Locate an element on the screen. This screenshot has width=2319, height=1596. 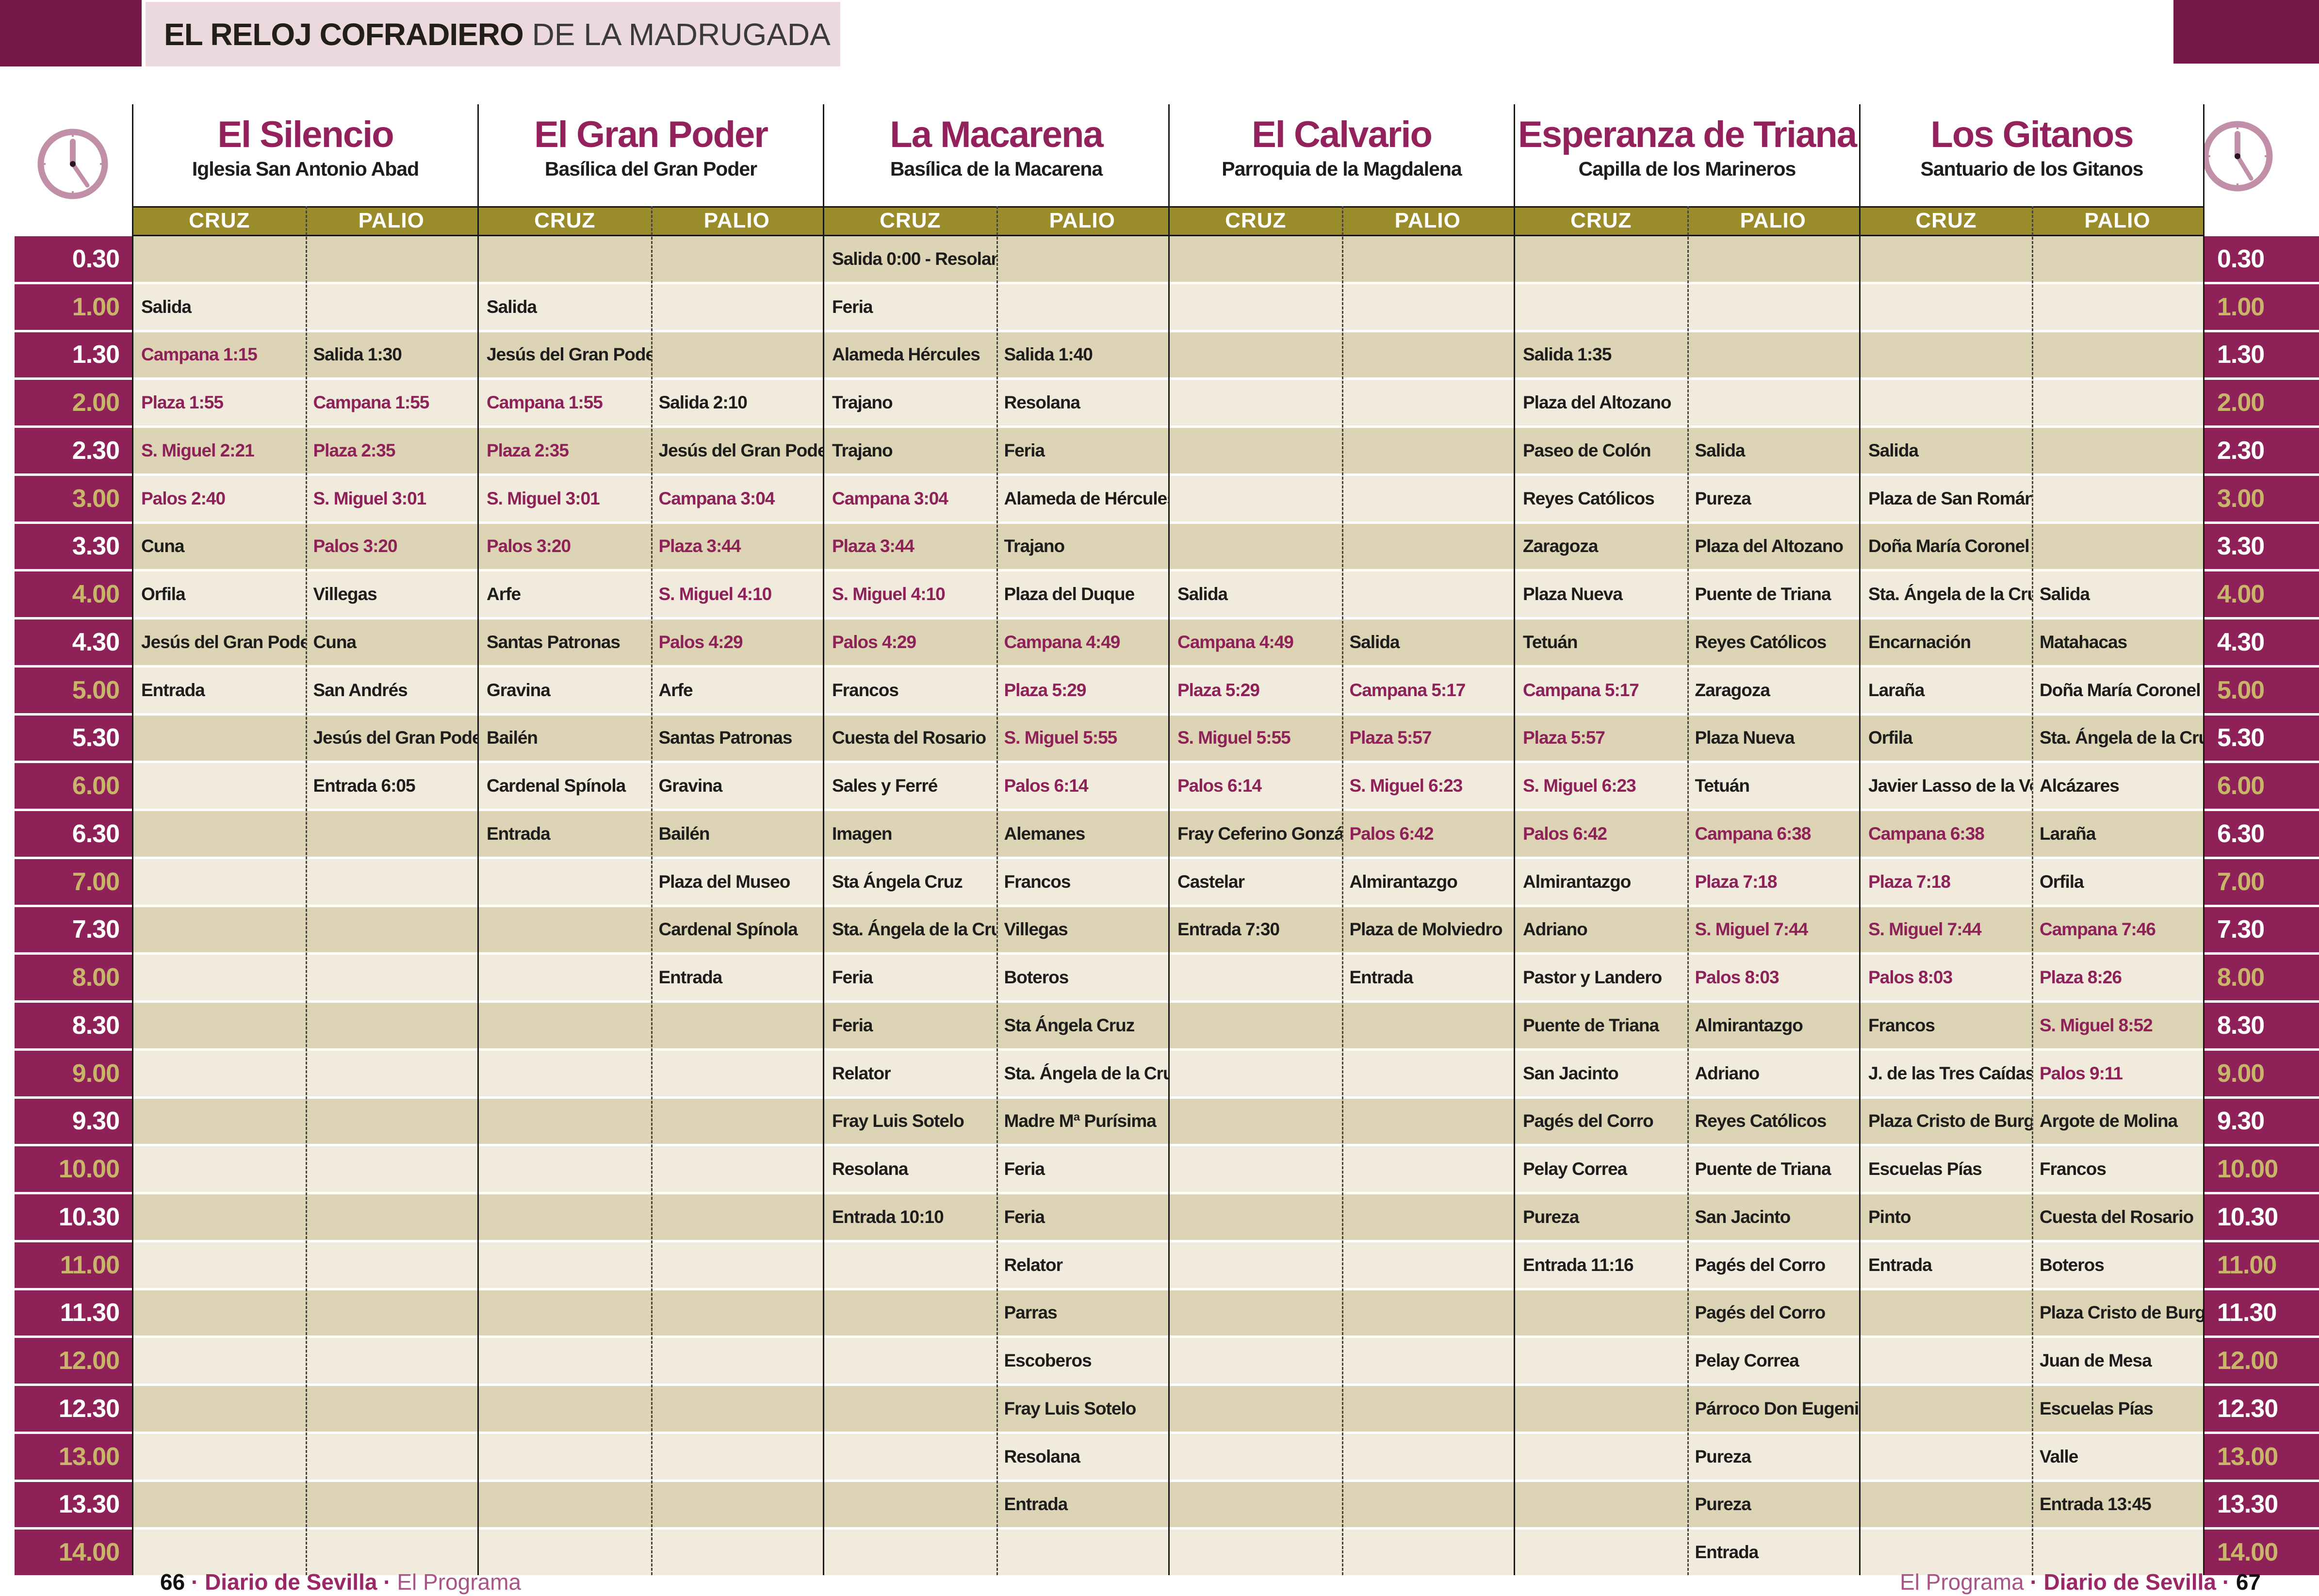
schedule-cell: S. Miguel 5:55 is located at coordinates (1234, 738).